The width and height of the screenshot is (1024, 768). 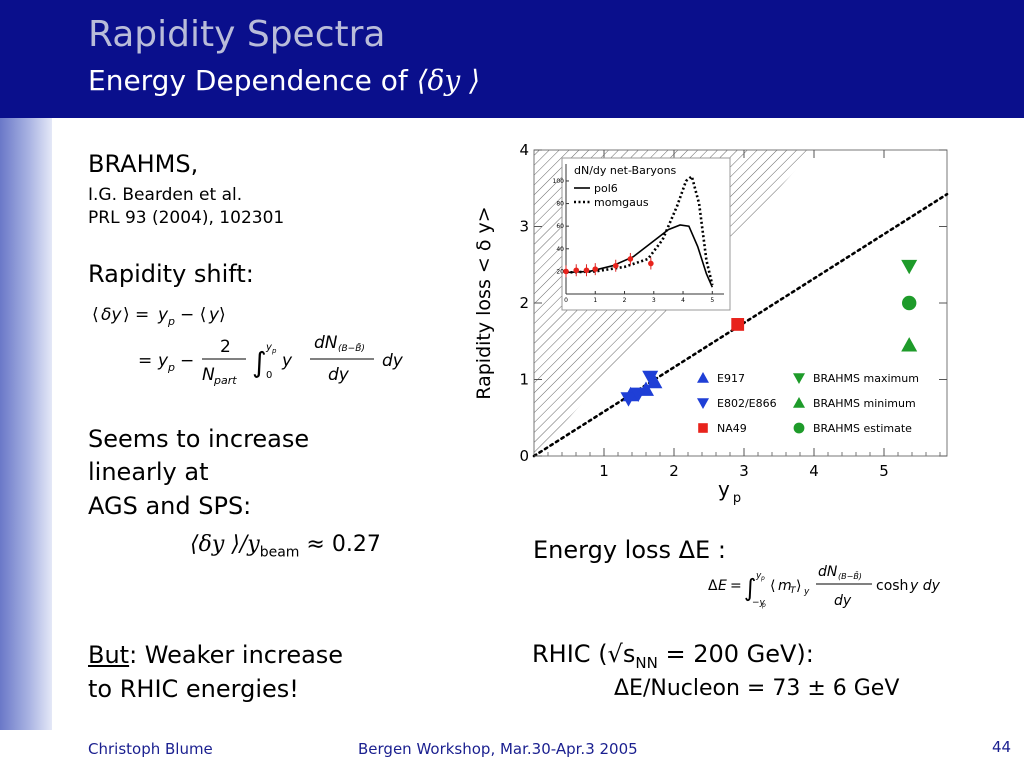 I want to click on inset-background, so click(x=646, y=234).